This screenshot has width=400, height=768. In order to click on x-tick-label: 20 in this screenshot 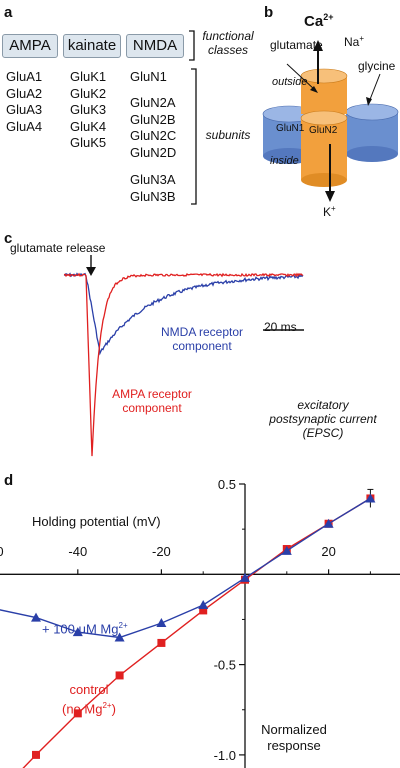, I will do `click(328, 551)`.